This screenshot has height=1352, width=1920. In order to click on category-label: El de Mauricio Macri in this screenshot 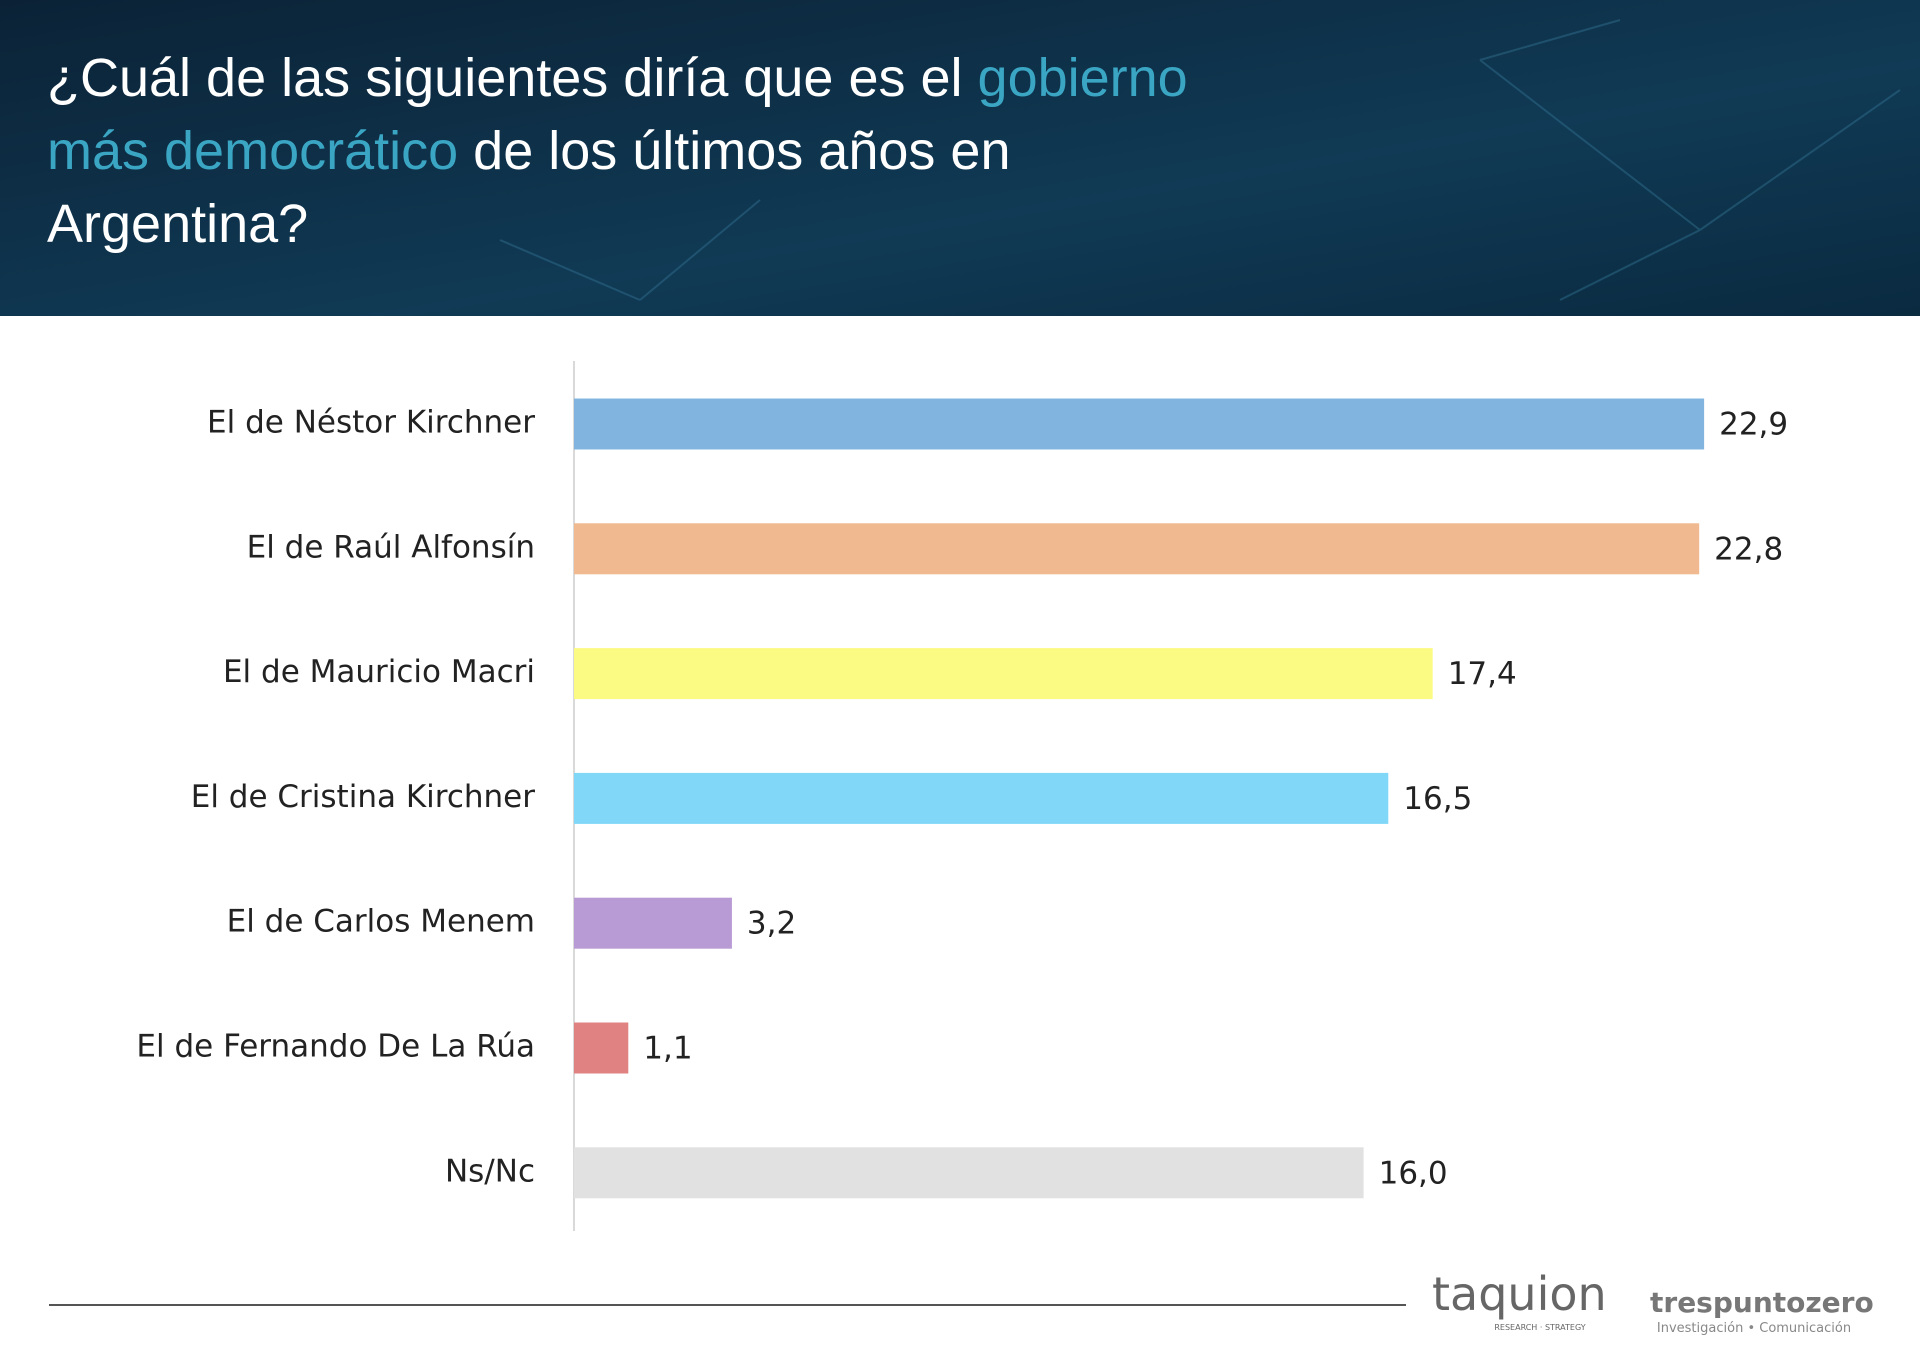, I will do `click(379, 672)`.